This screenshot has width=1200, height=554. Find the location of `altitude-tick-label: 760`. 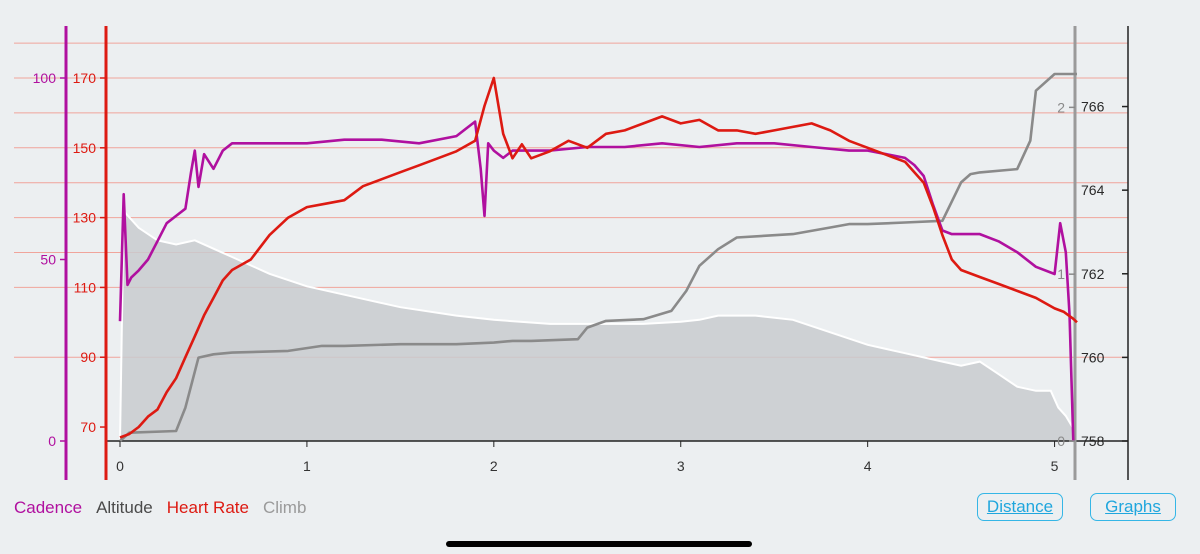

altitude-tick-label: 760 is located at coordinates (1093, 357).